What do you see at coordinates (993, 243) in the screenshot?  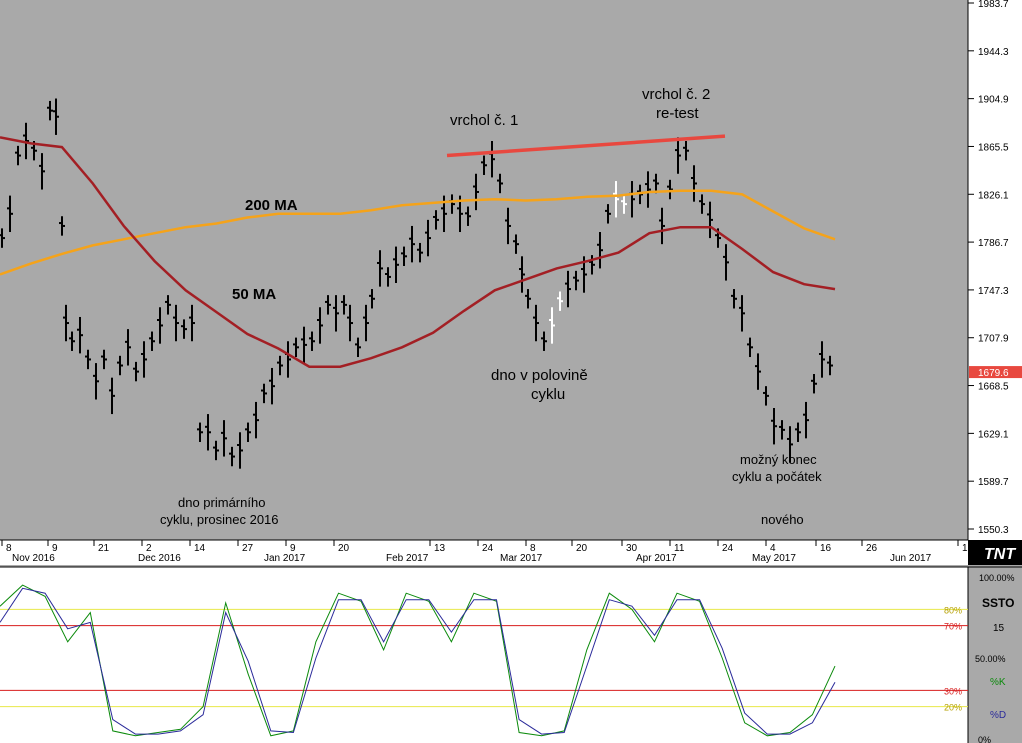 I see `price-axis-label: 1786.7` at bounding box center [993, 243].